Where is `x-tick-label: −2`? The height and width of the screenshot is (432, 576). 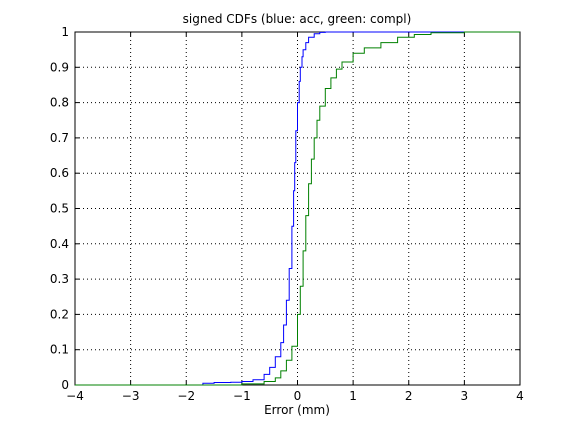 x-tick-label: −2 is located at coordinates (186, 396).